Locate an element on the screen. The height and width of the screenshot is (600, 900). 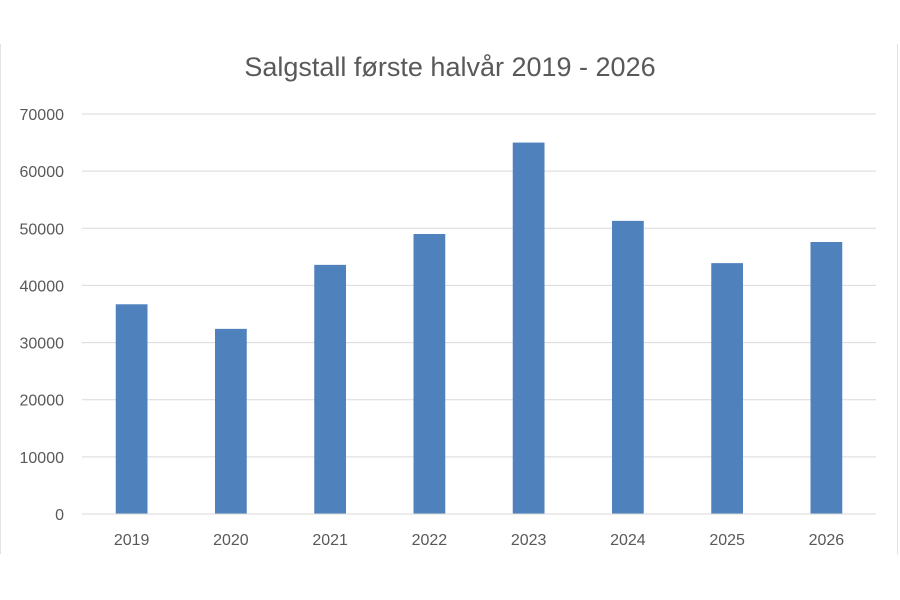
y-tick-label: 60000 is located at coordinates (42, 172).